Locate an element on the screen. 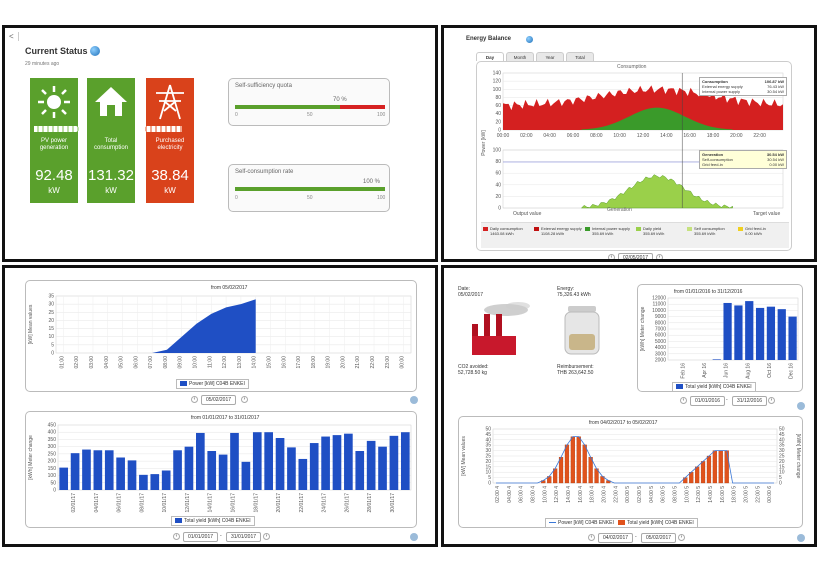 This screenshot has height=567, width=820. tooltip-row: Self-consumption 30.54 kW is located at coordinates (743, 159).